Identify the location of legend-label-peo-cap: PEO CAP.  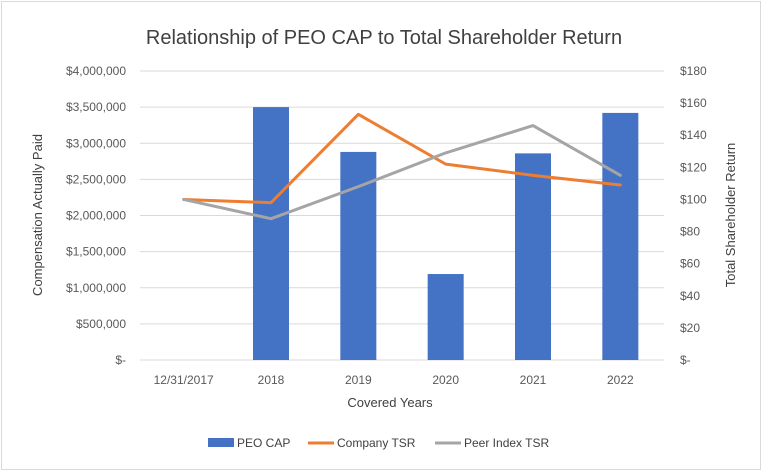
(263, 443).